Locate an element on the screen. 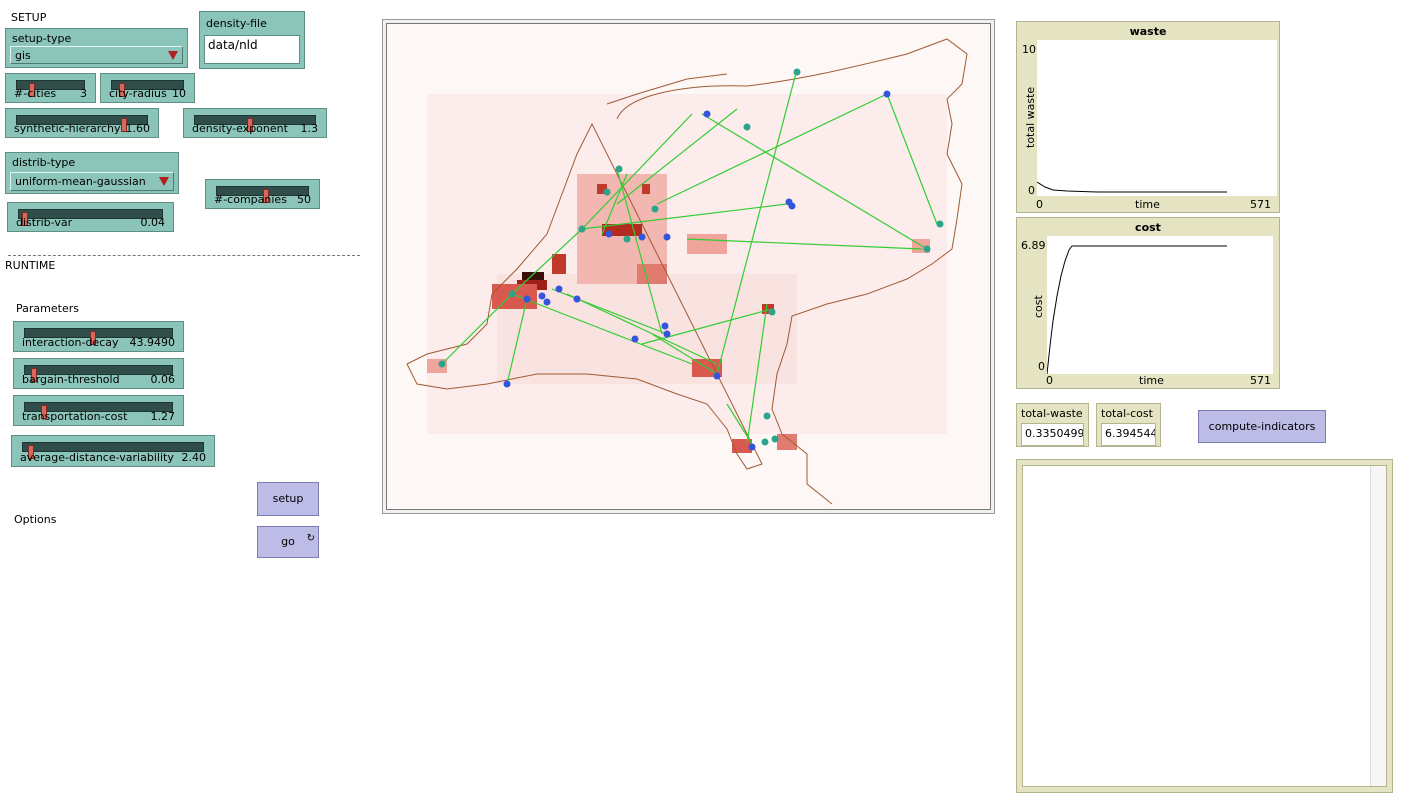  distrib-type-select: uniform-mean-gaussian is located at coordinates (92, 181).